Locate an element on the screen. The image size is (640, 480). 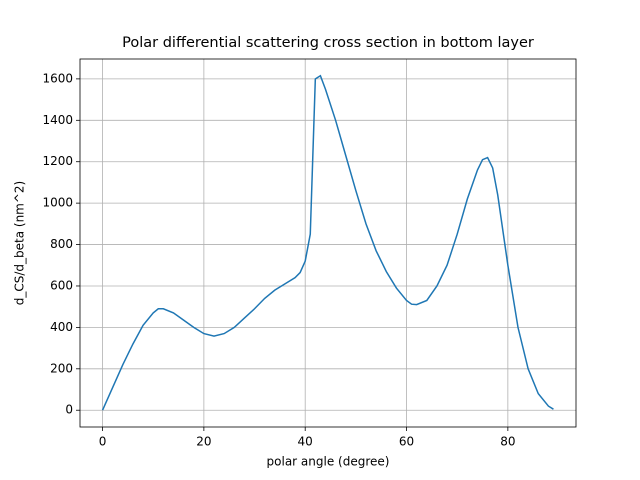
y-tick-label: 600 is located at coordinates (61, 285).